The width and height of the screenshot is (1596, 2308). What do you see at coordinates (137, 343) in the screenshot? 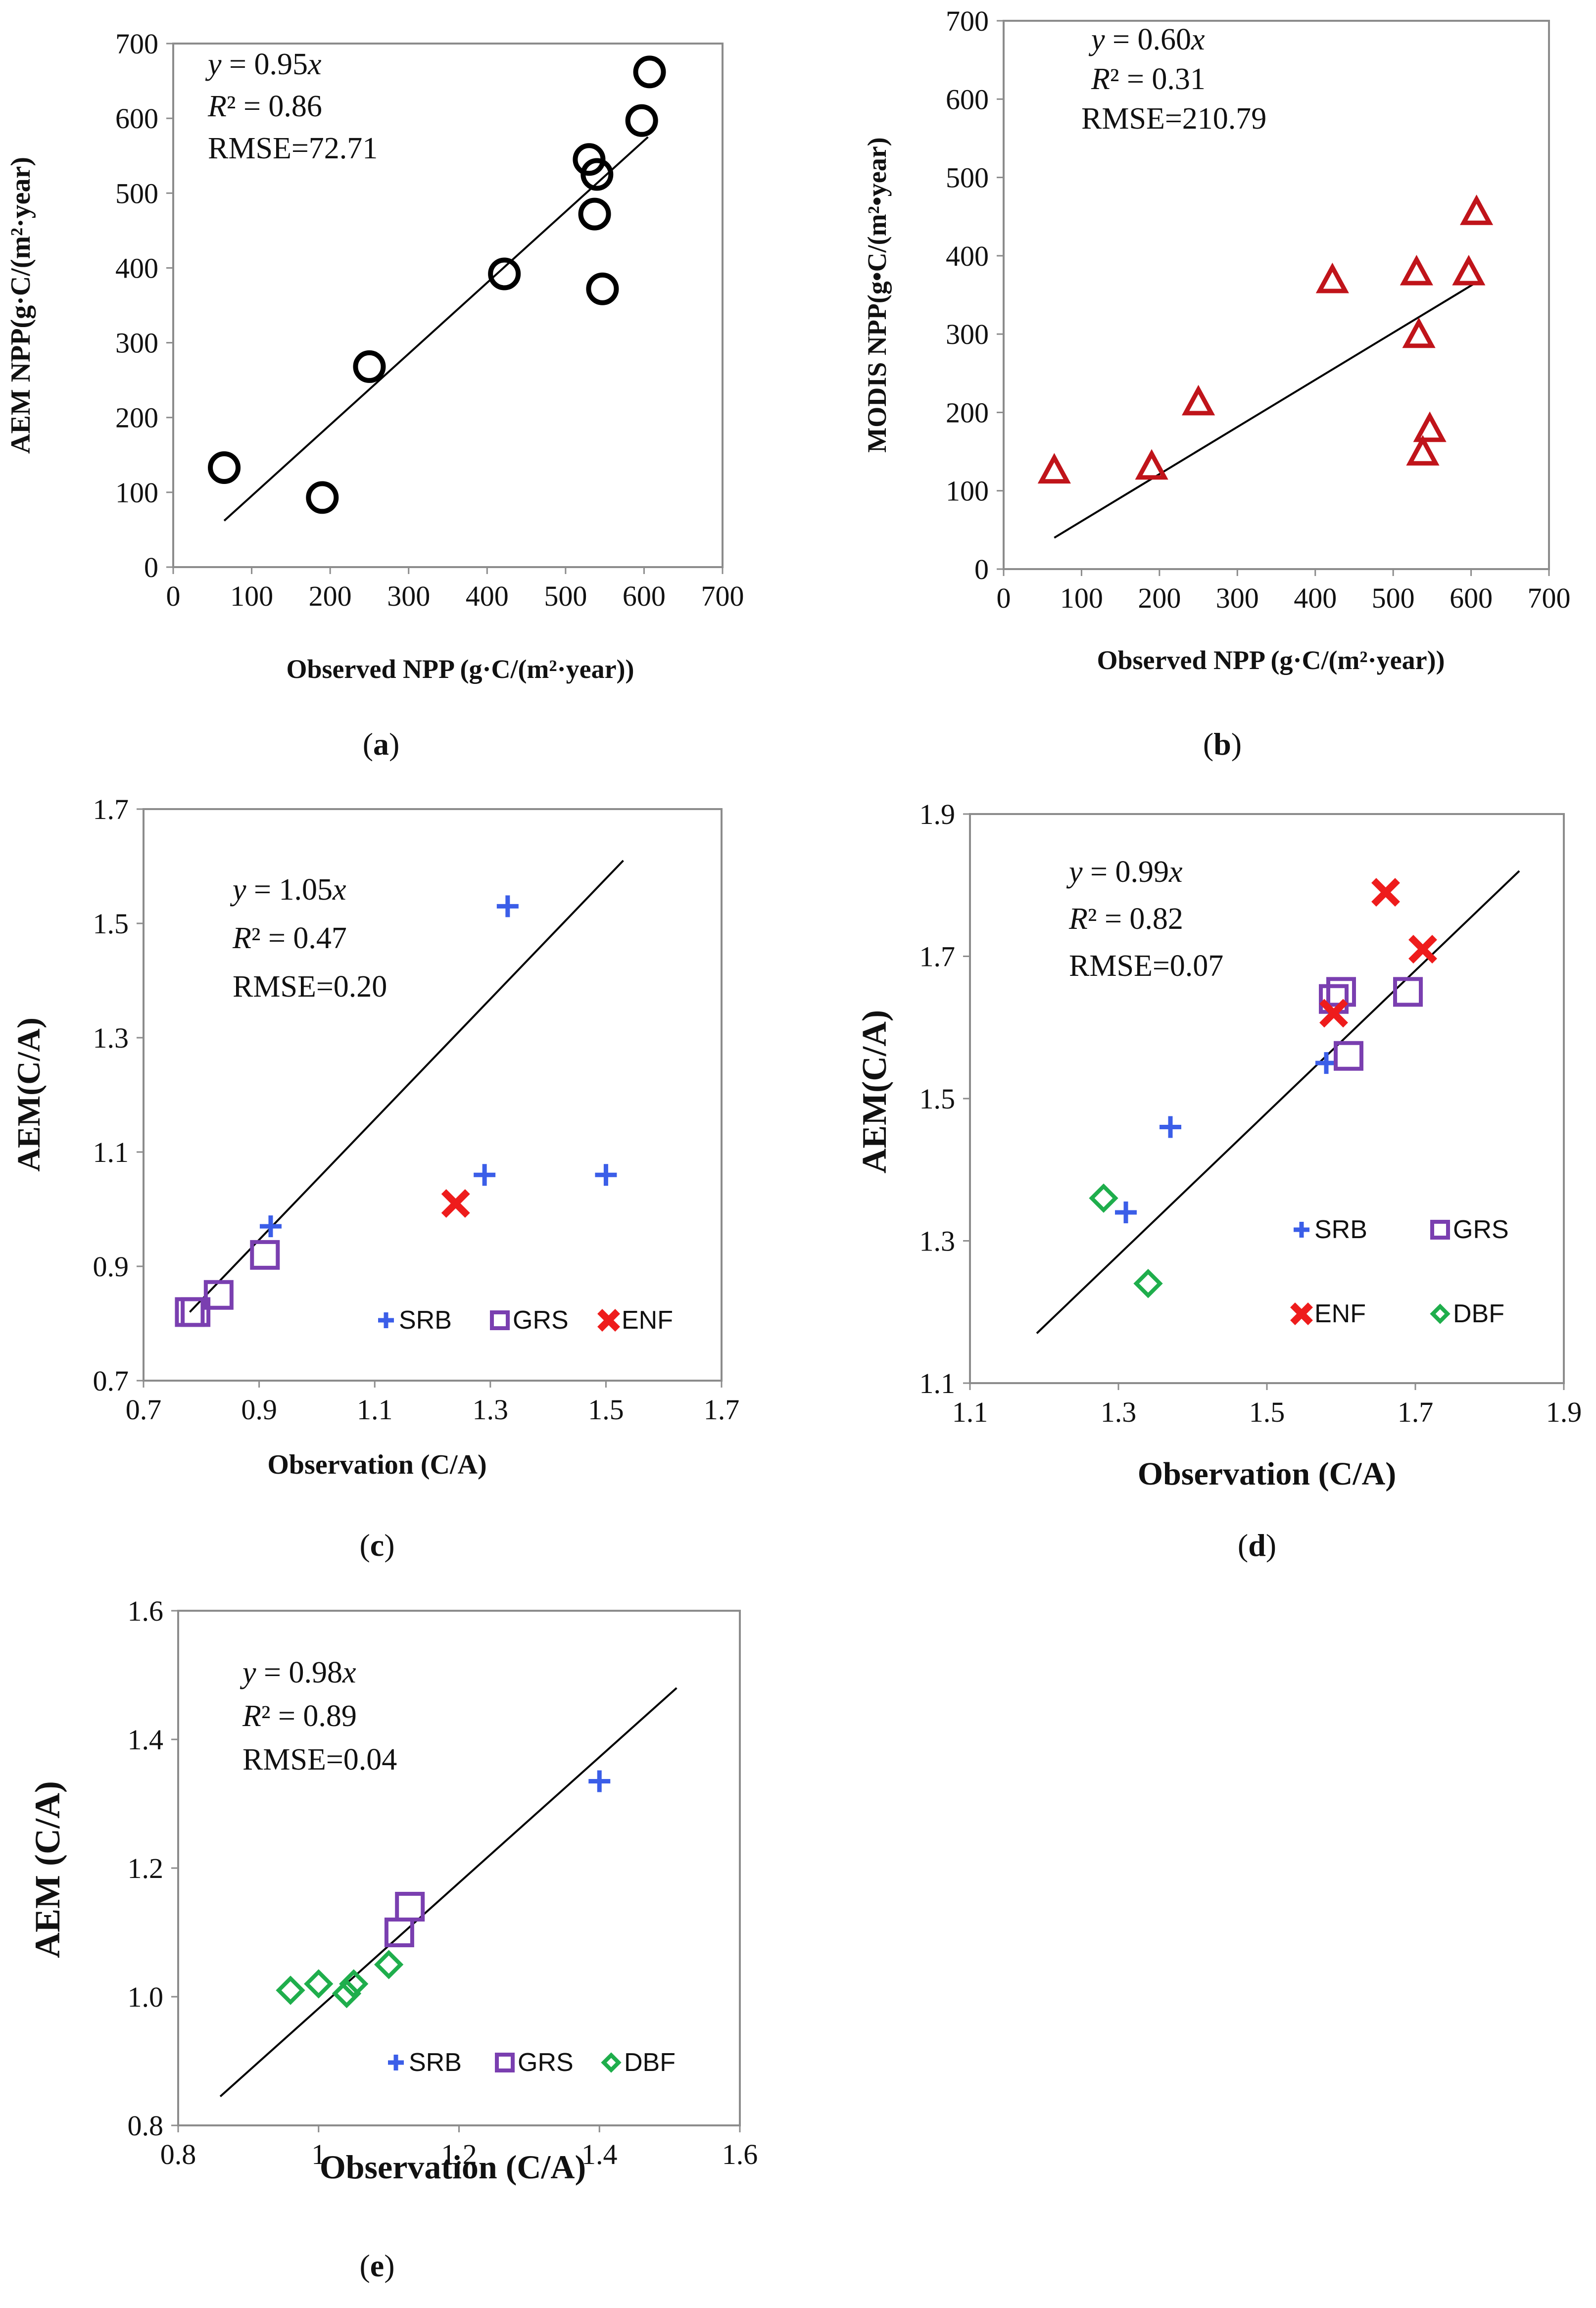
I see `y-tick-label: 300` at bounding box center [137, 343].